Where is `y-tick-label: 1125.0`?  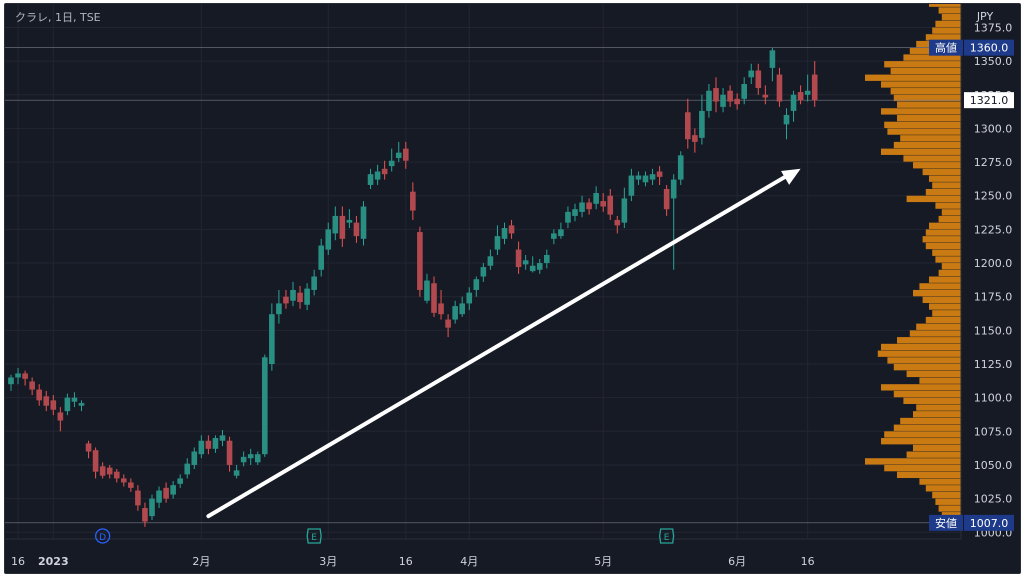 y-tick-label: 1125.0 is located at coordinates (993, 364).